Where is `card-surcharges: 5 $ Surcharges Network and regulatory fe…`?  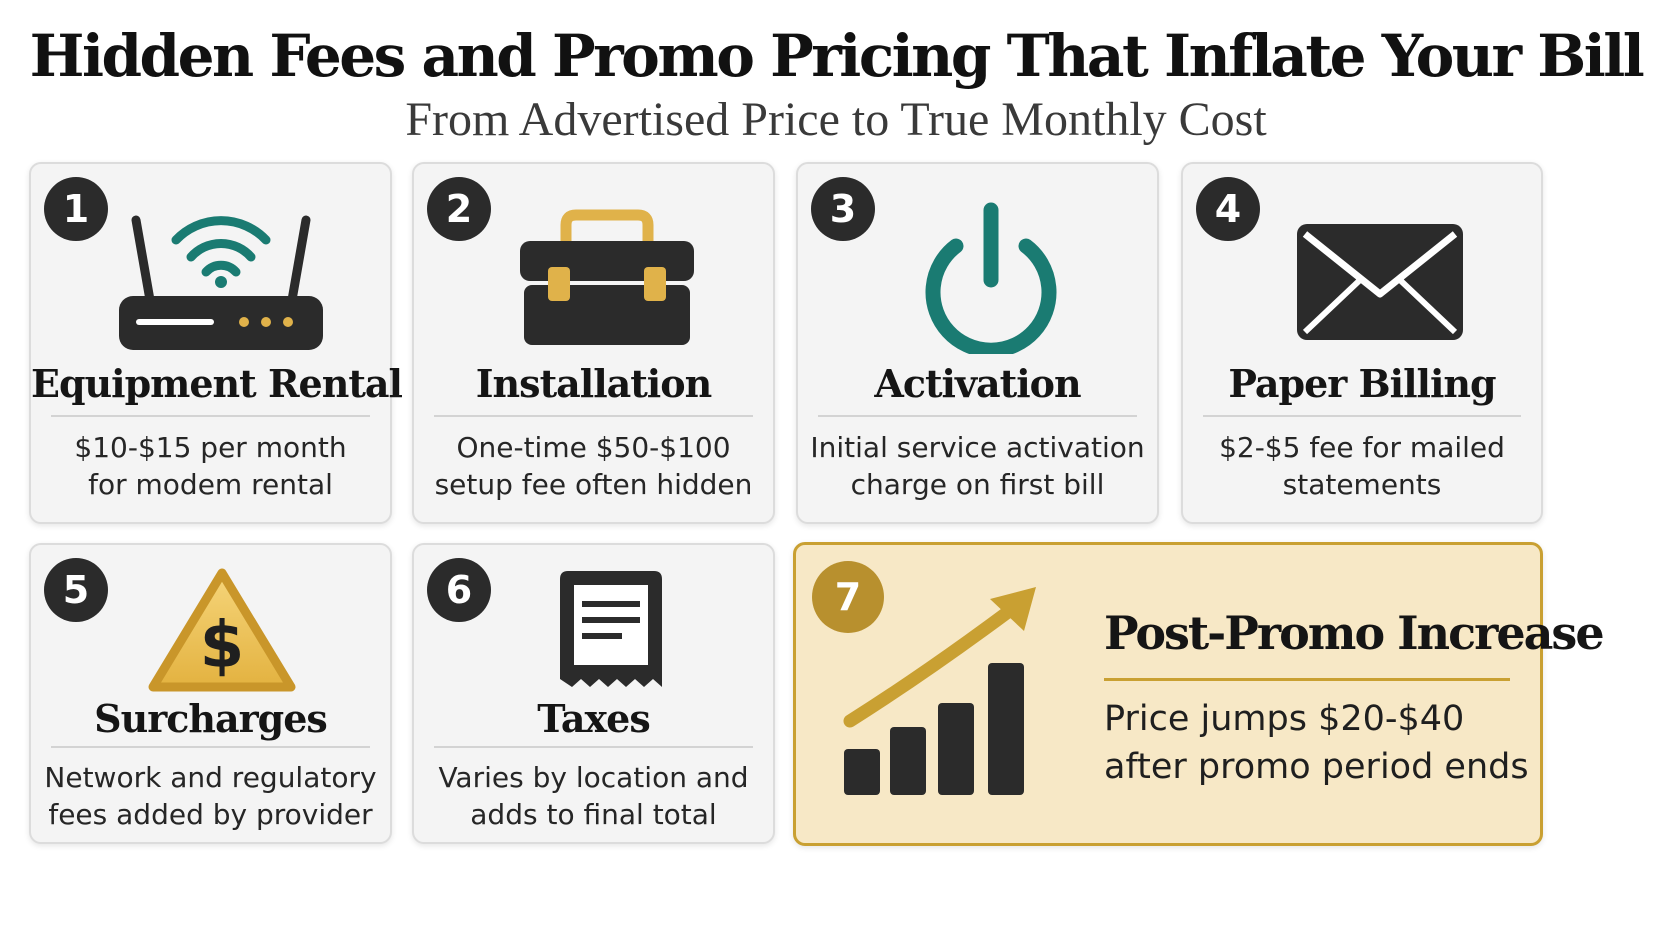 card-surcharges: 5 $ Surcharges Network and regulatory fe… is located at coordinates (210, 693).